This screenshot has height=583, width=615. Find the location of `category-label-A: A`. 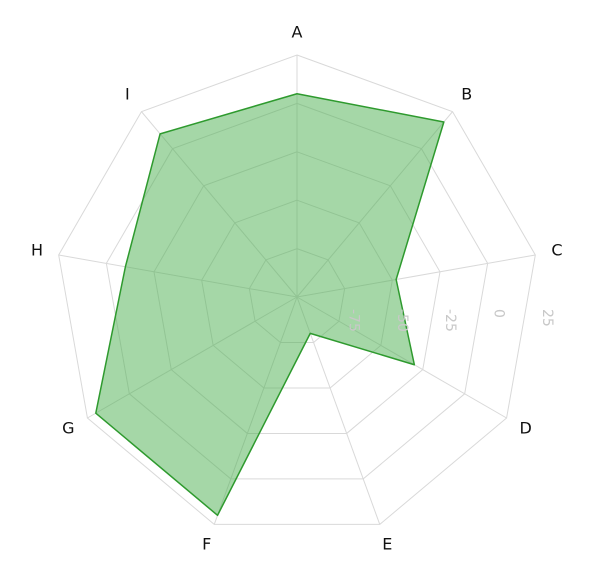

category-label-A: A is located at coordinates (297, 32).